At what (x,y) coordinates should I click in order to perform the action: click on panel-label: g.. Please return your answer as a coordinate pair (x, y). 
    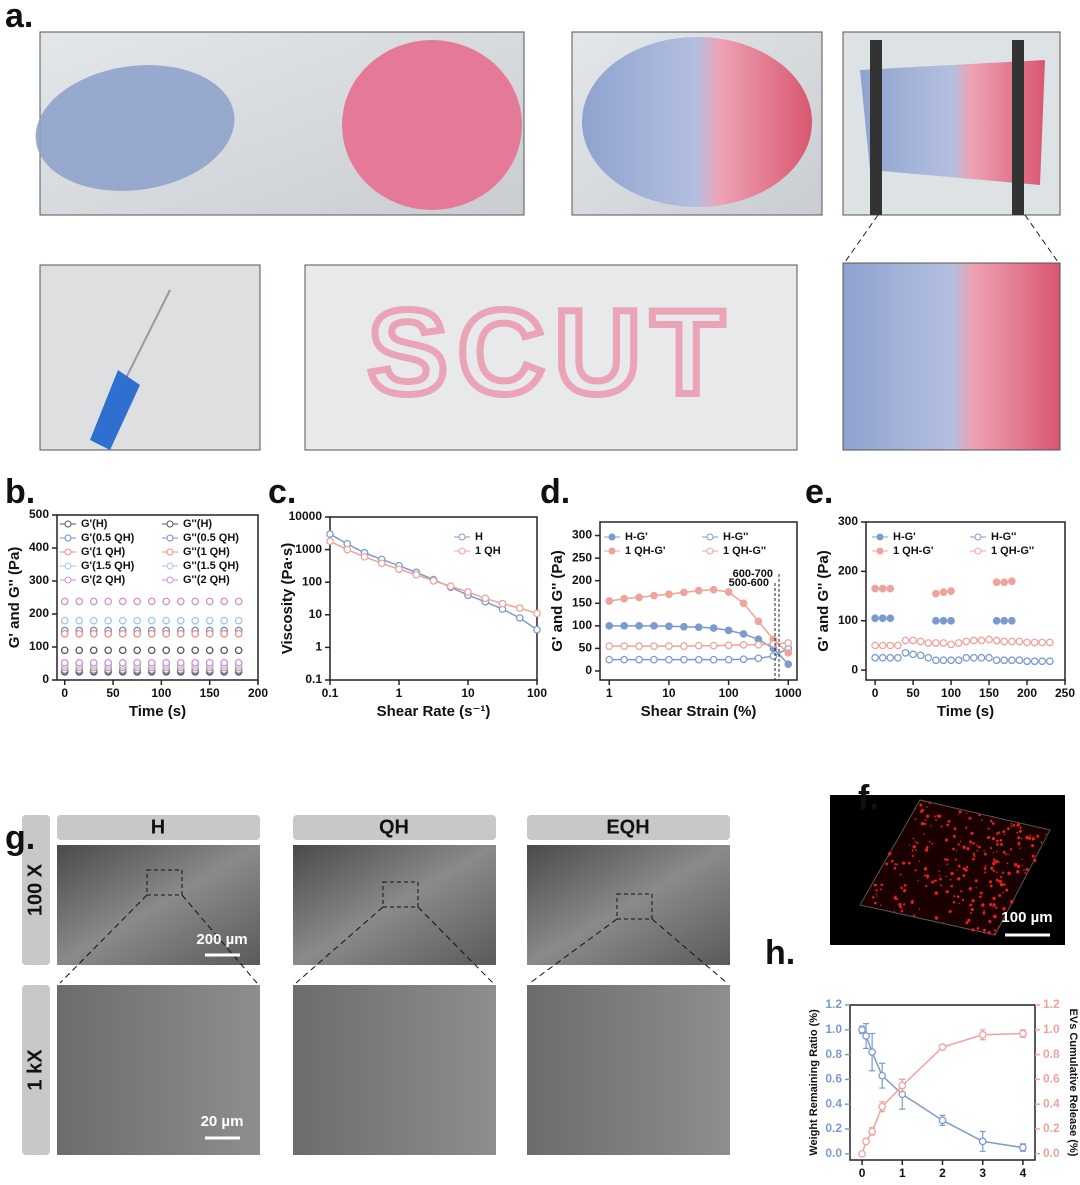
    Looking at the image, I should click on (20, 838).